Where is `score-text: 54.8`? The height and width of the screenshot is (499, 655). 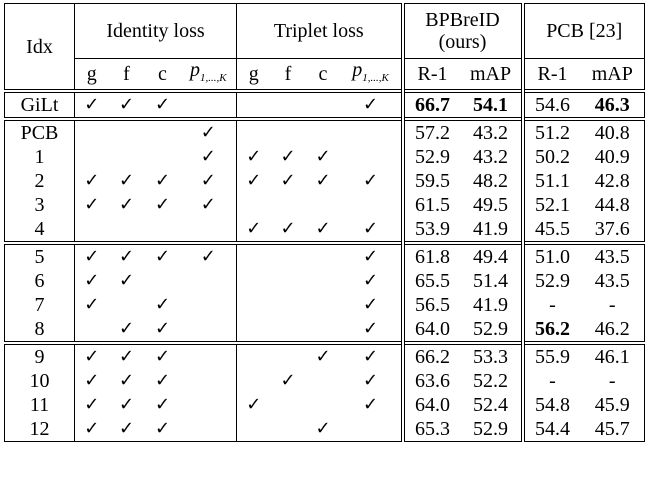 score-text: 54.8 is located at coordinates (552, 405).